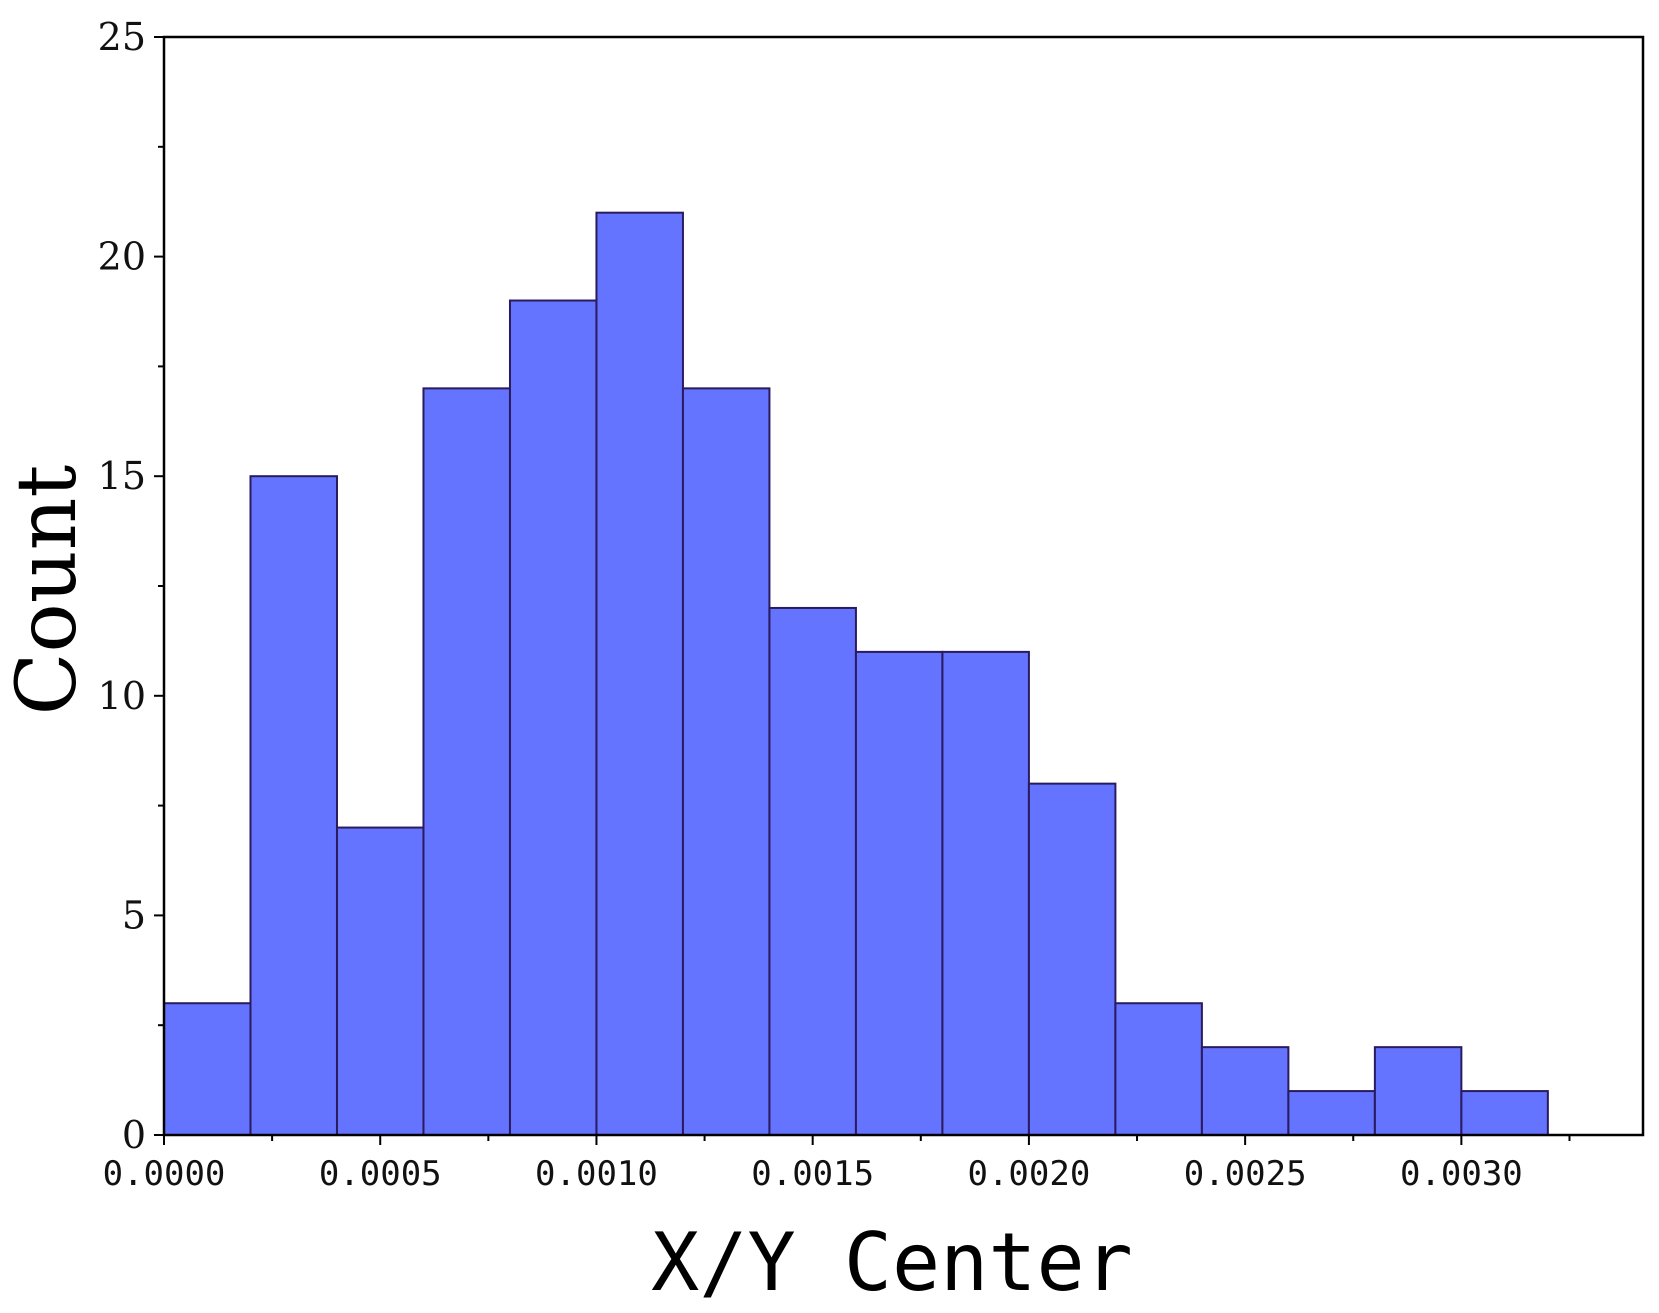 This screenshot has width=1659, height=1313. Describe the element at coordinates (122, 476) in the screenshot. I see `y-tick-label: 15` at that location.